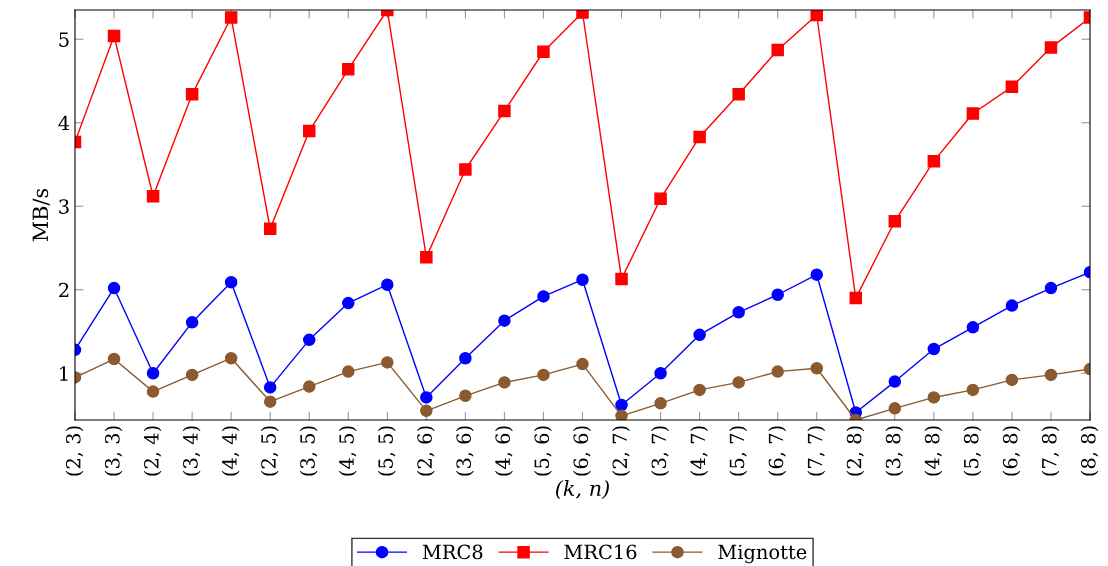  Describe the element at coordinates (41, 215) in the screenshot. I see `y-axis-title: MB/s` at that location.